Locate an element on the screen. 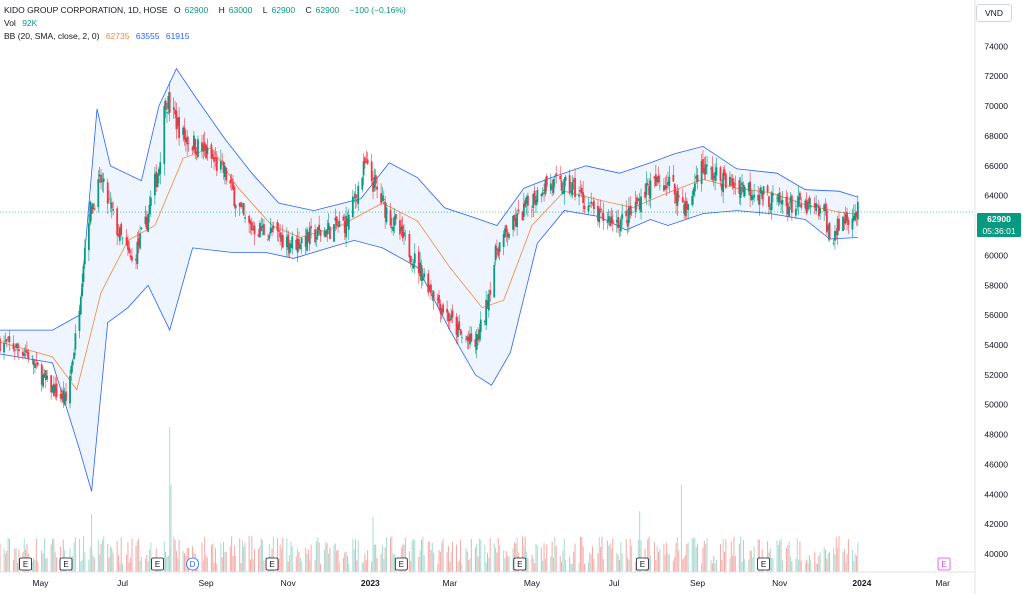 The width and height of the screenshot is (1024, 594). legend-volume-row: Vol 92K is located at coordinates (22, 23).